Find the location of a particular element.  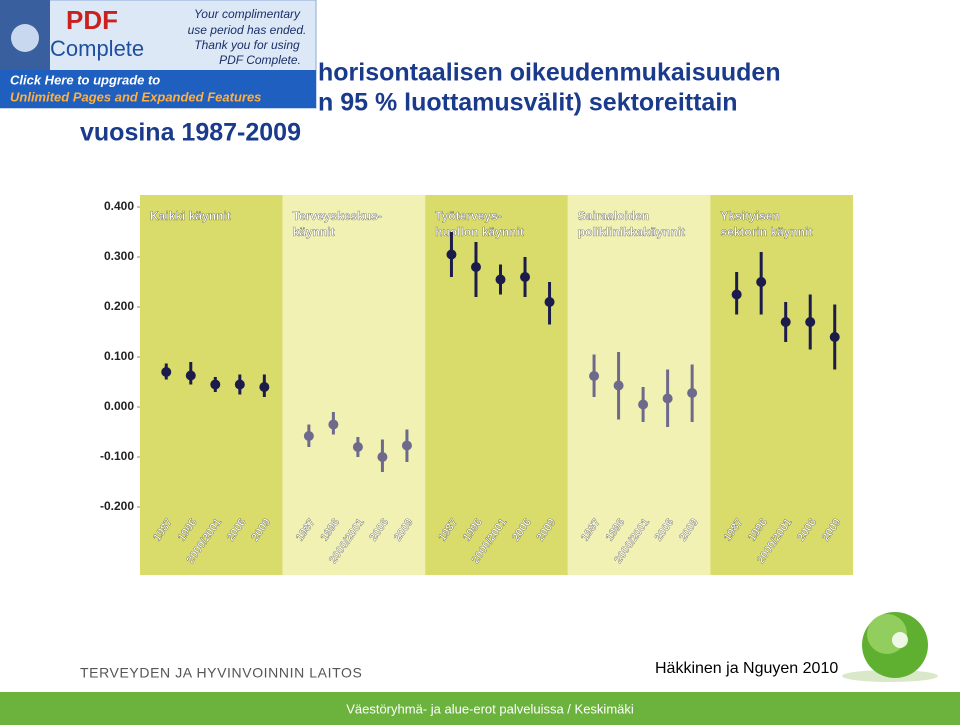

y-tick-label: -0.200 is located at coordinates (117, 506).